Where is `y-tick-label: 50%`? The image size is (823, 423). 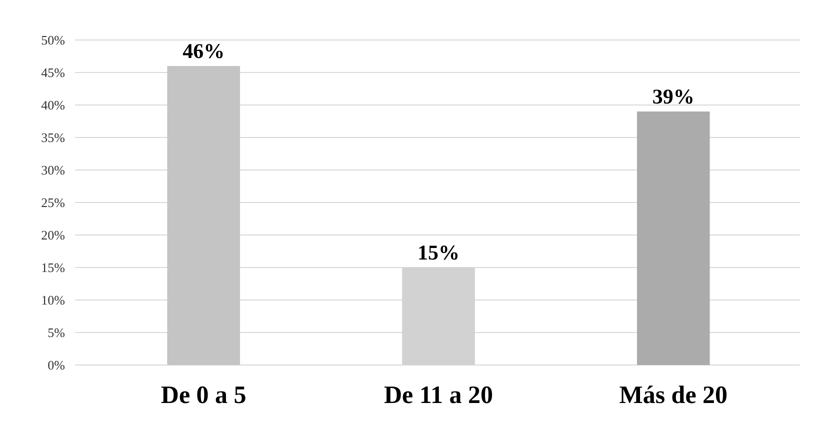
y-tick-label: 50% is located at coordinates (53, 40).